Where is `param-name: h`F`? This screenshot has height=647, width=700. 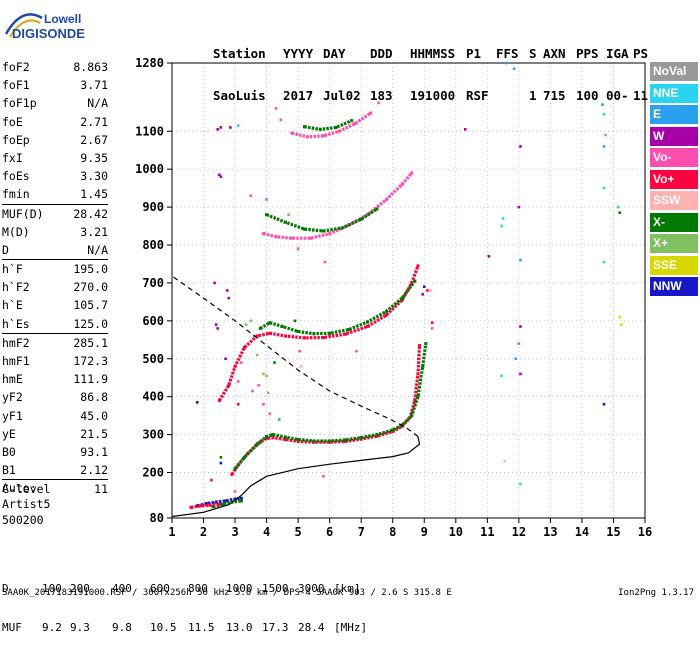 param-name: h`F is located at coordinates (12, 269).